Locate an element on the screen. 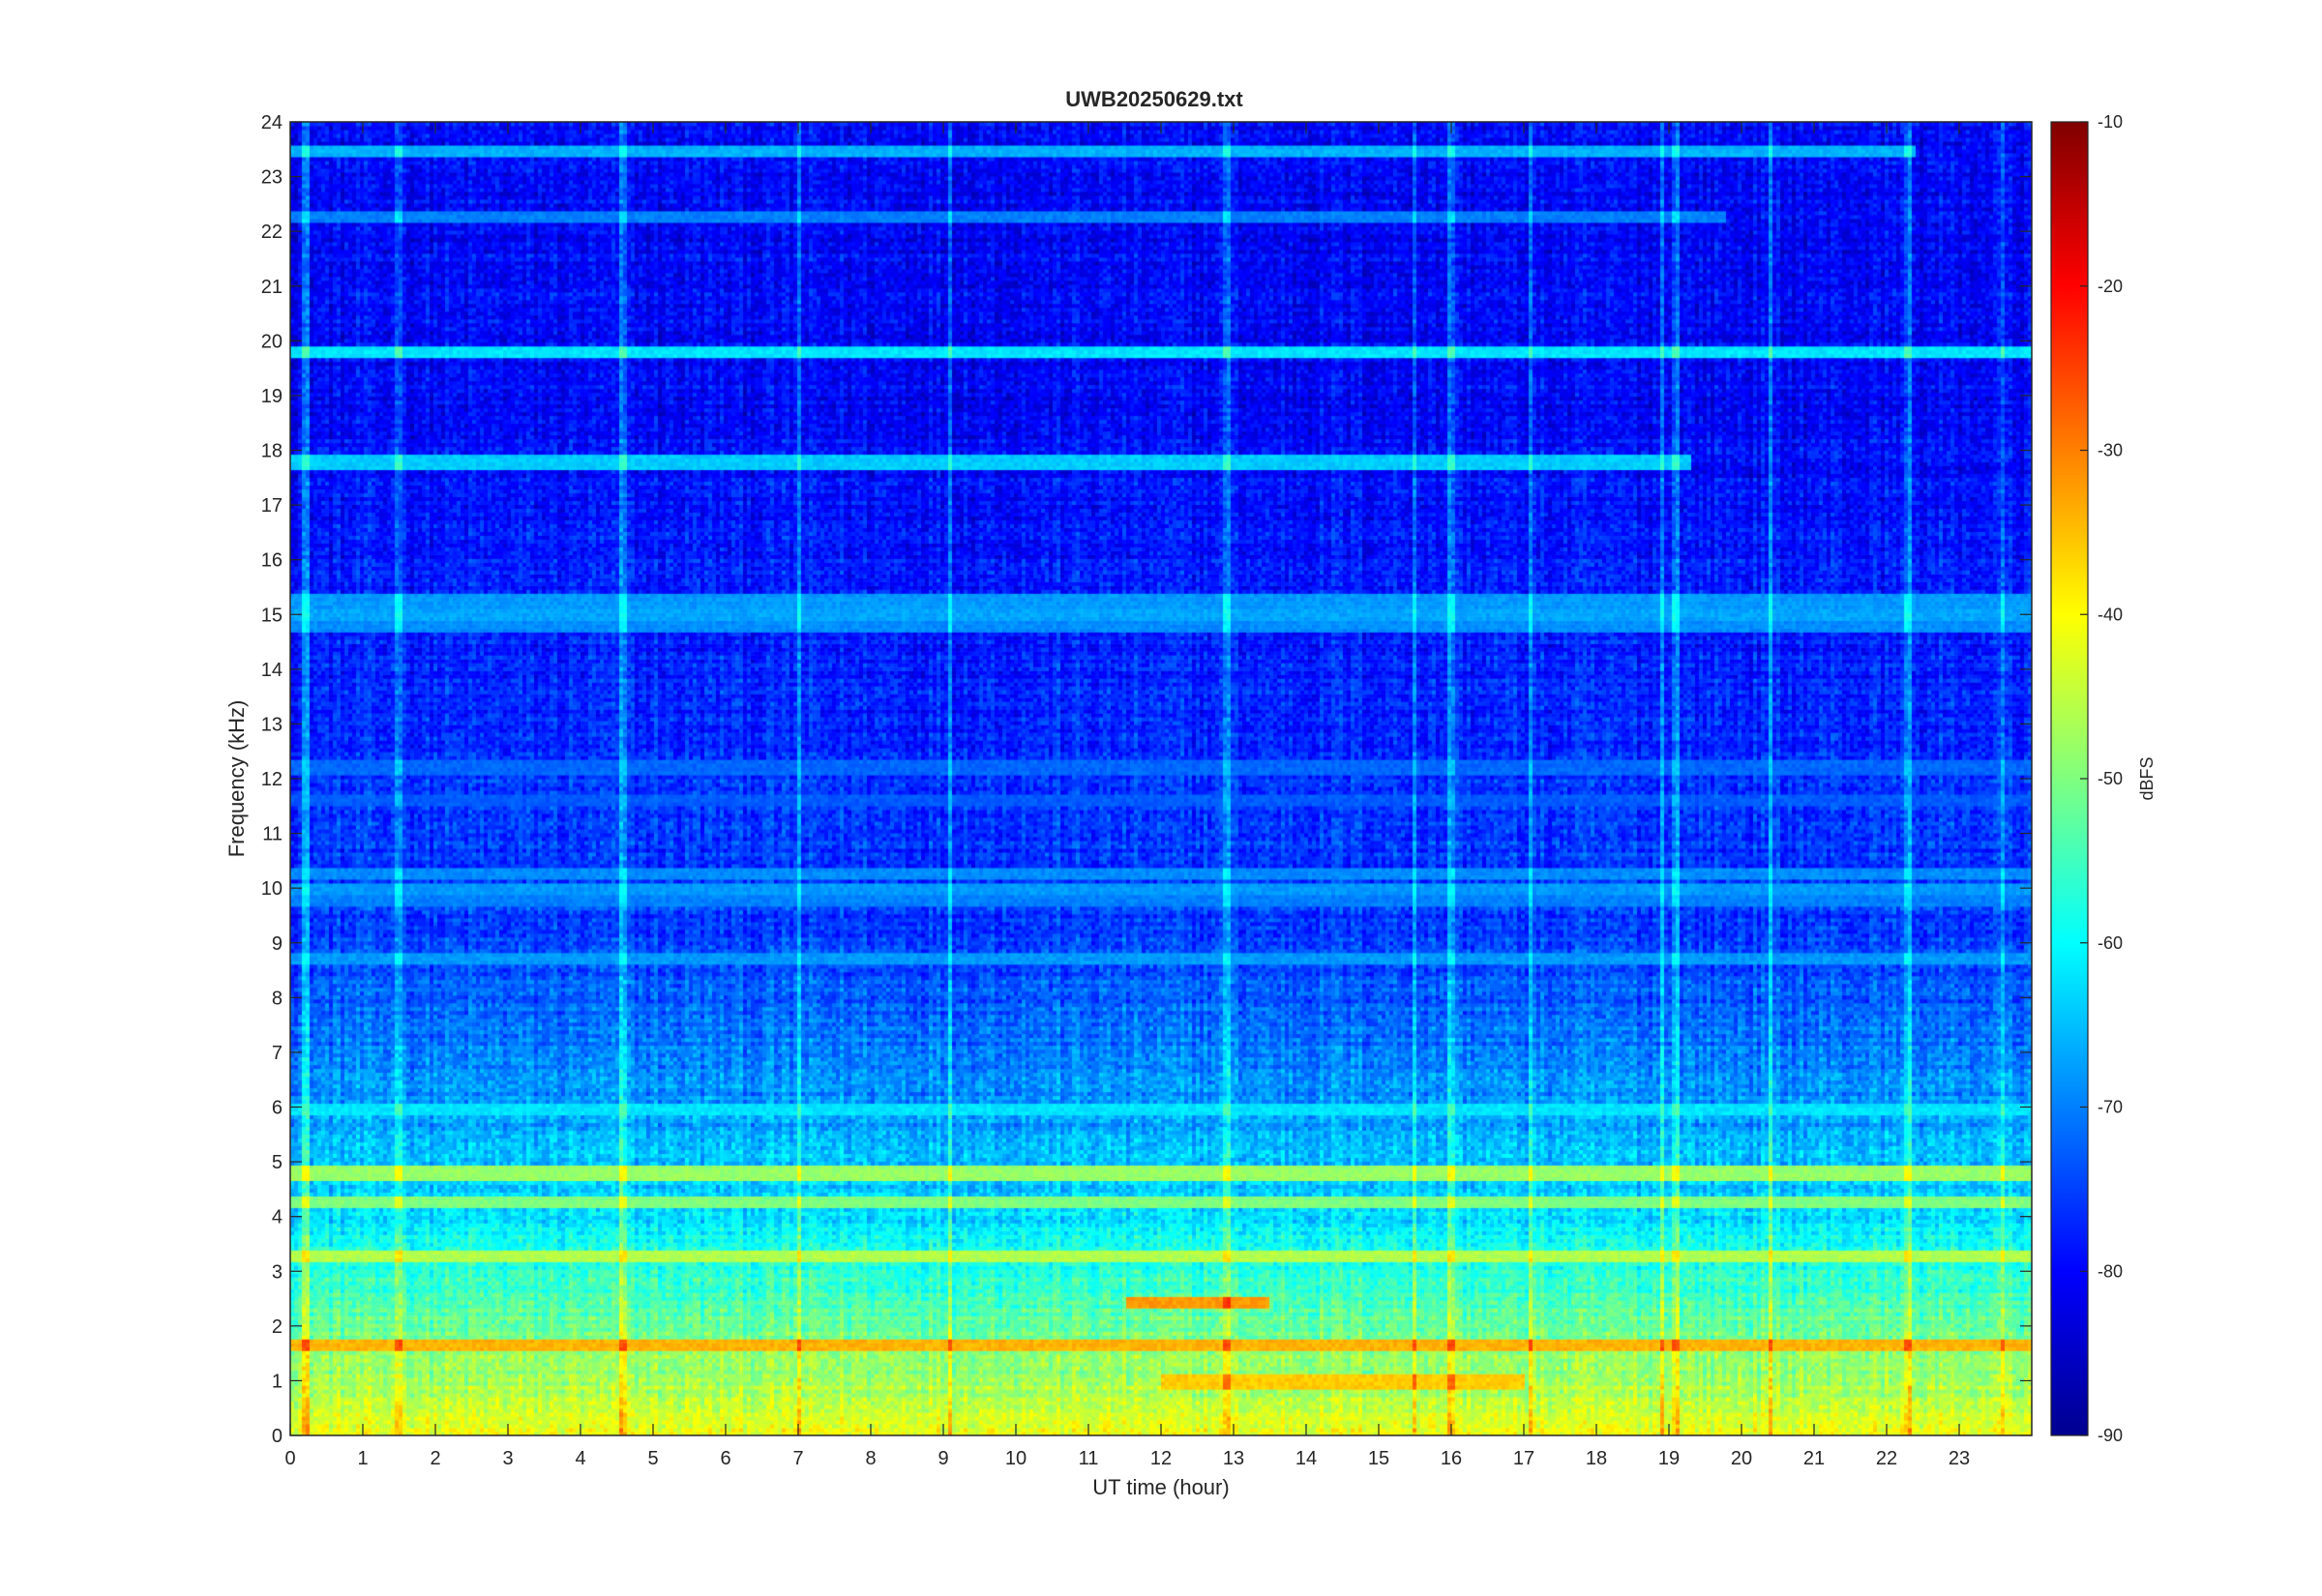 This screenshot has width=2322, height=1596. y-tick-label: 8 is located at coordinates (277, 998).